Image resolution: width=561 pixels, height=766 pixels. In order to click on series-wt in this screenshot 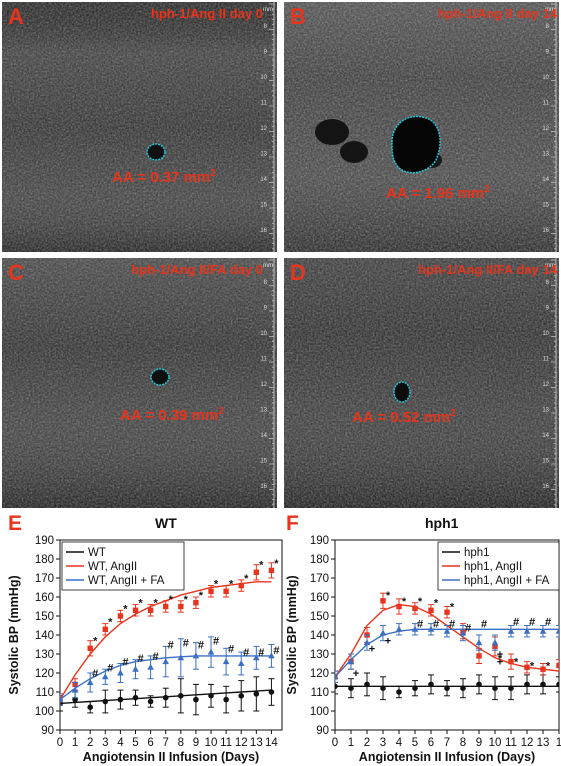, I will do `click(447, 686)`.